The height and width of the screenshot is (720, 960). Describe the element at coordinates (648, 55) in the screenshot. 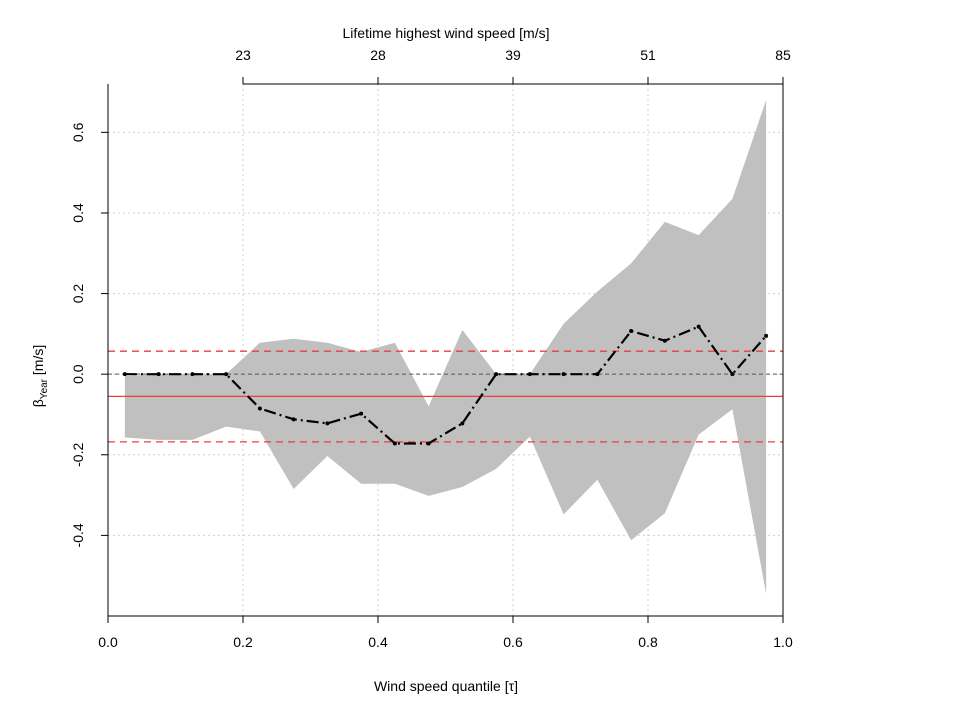

I see `top-tick-label-3: 51` at that location.